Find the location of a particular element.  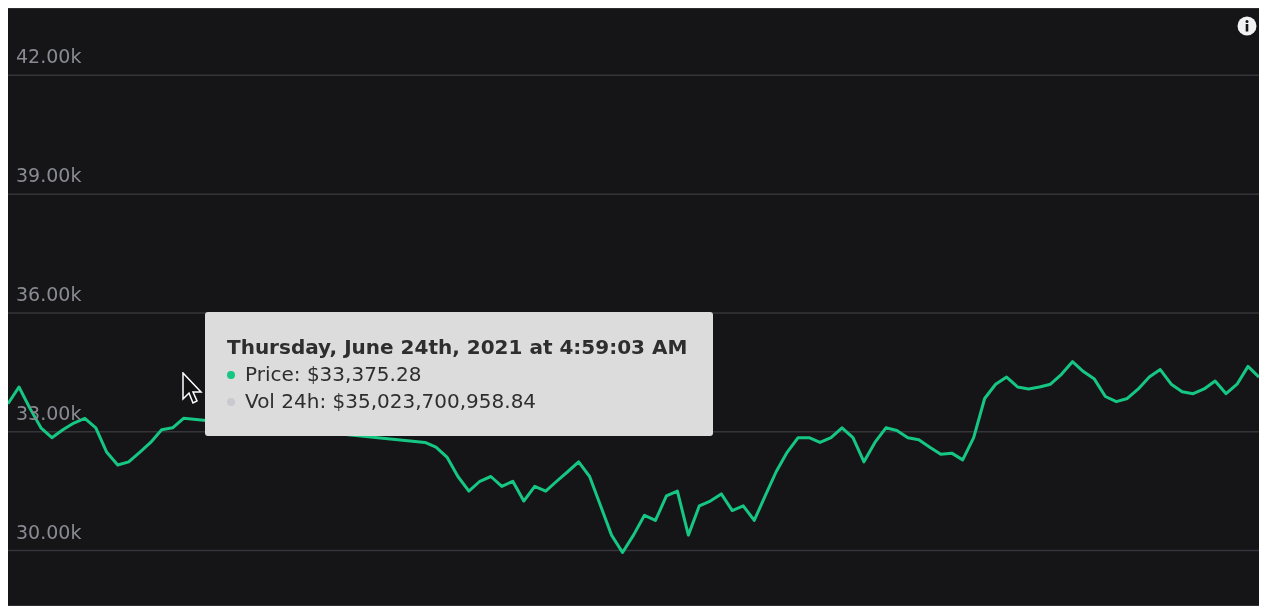

annotation: Thursday, June 24th, 2021 at 4:59:03 AM is located at coordinates (457, 347).